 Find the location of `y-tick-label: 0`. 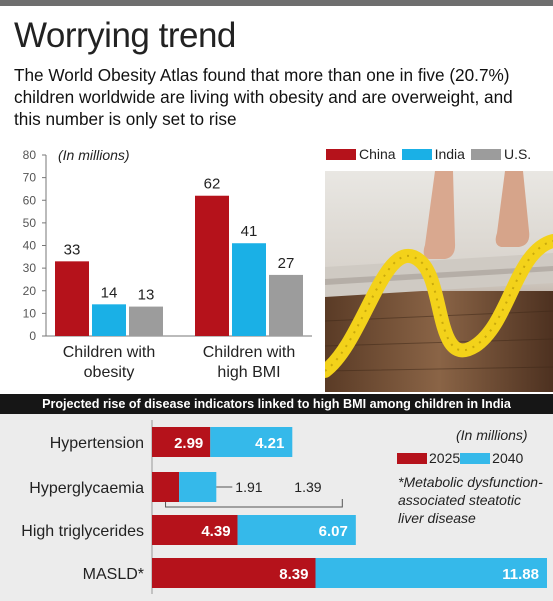

y-tick-label: 0 is located at coordinates (32, 336).